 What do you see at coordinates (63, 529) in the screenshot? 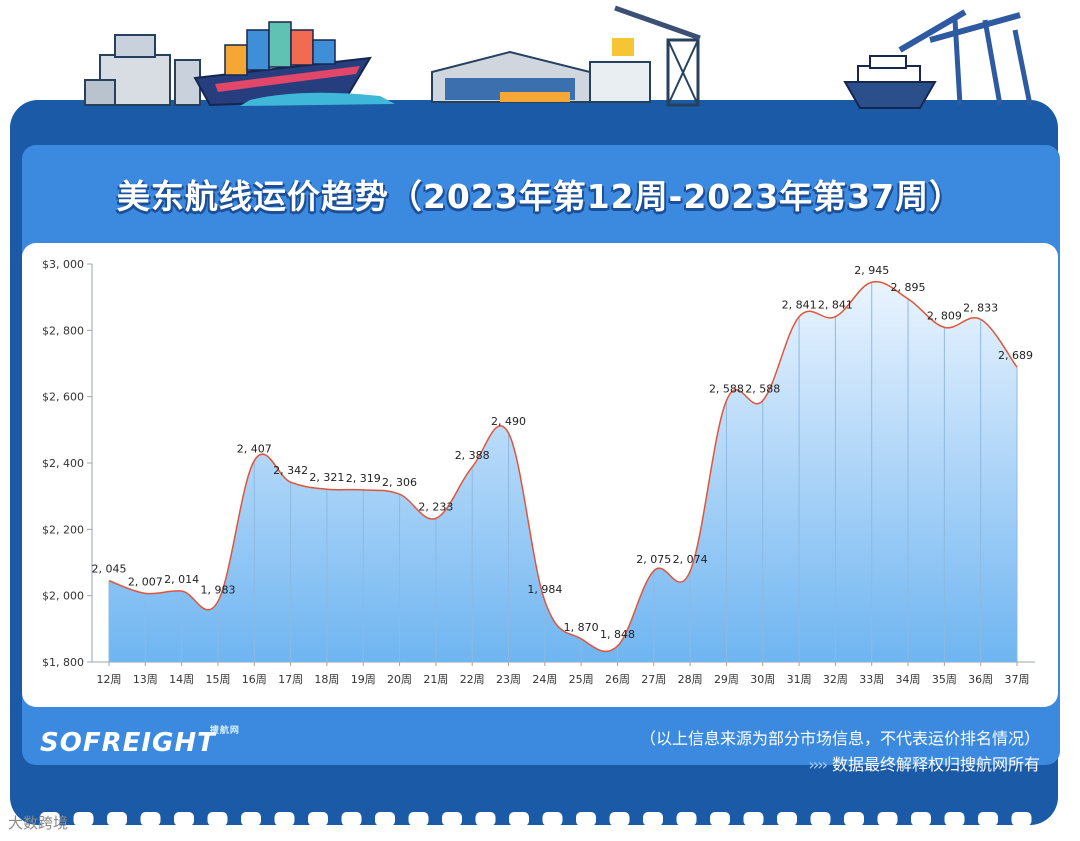
I see `y-tick-label: $2, 200` at bounding box center [63, 529].